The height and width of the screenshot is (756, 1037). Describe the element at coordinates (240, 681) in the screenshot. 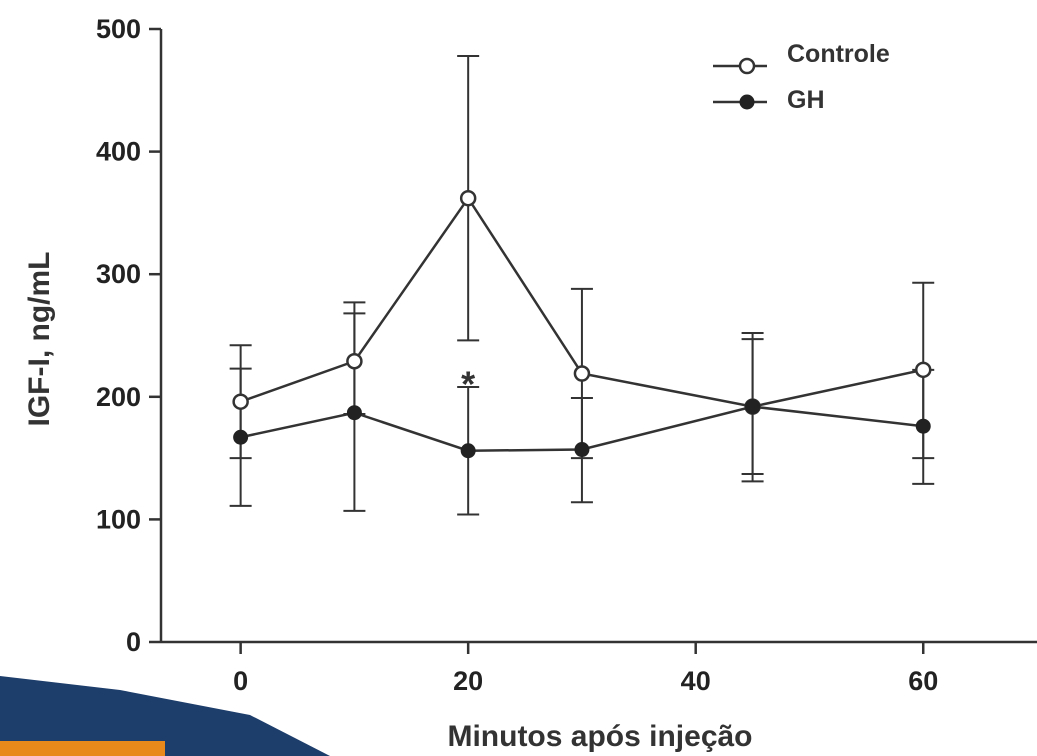

I see `x-tick-label: 0` at that location.